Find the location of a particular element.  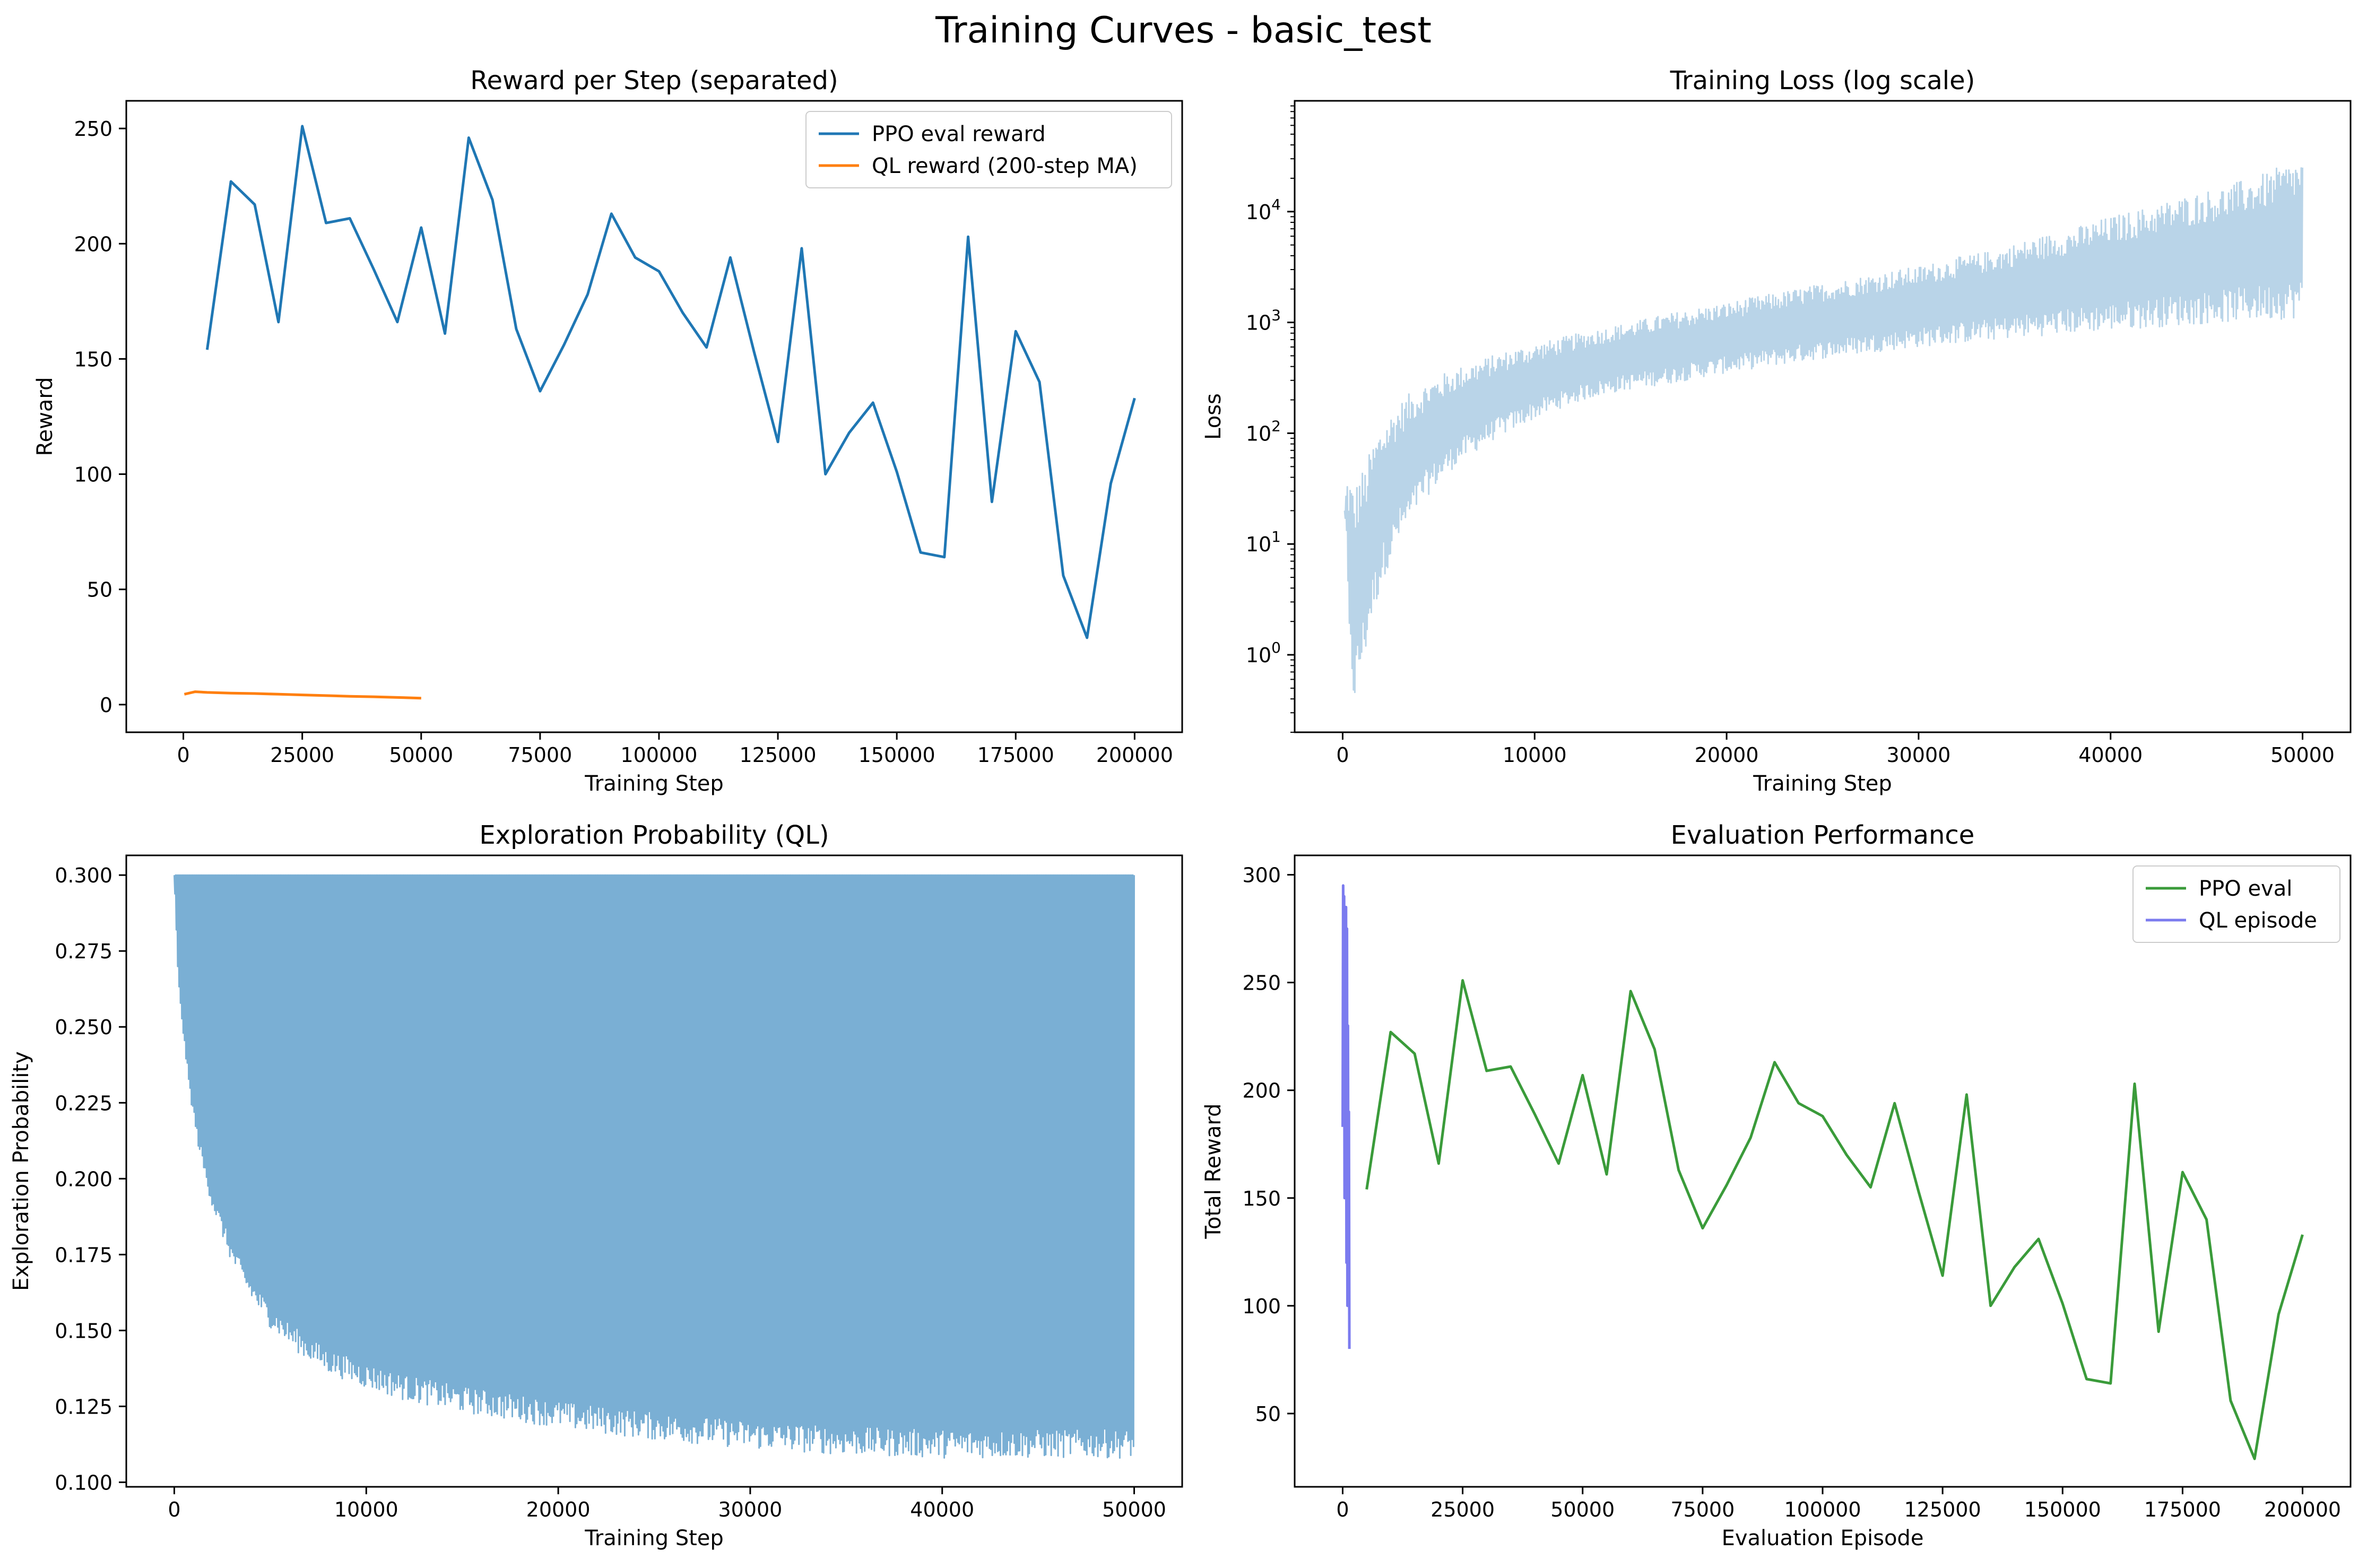

y-axis-label: Exploration Probability is located at coordinates (21, 1171).